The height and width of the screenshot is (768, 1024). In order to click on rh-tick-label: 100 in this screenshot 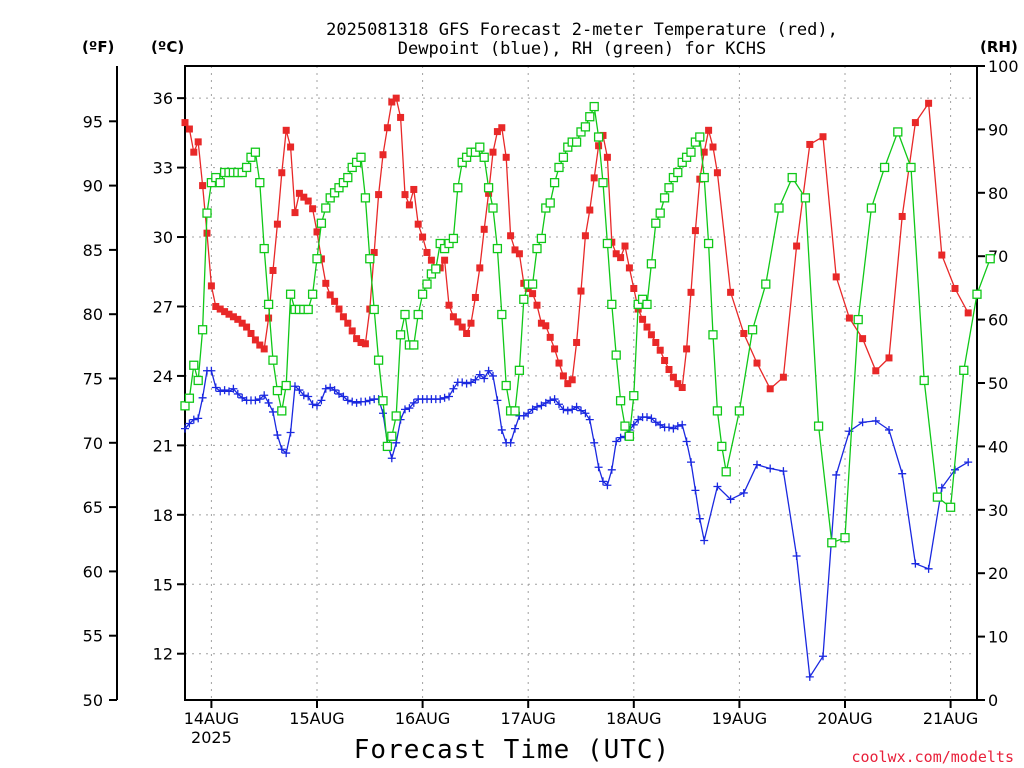, I will do `click(1003, 66)`.